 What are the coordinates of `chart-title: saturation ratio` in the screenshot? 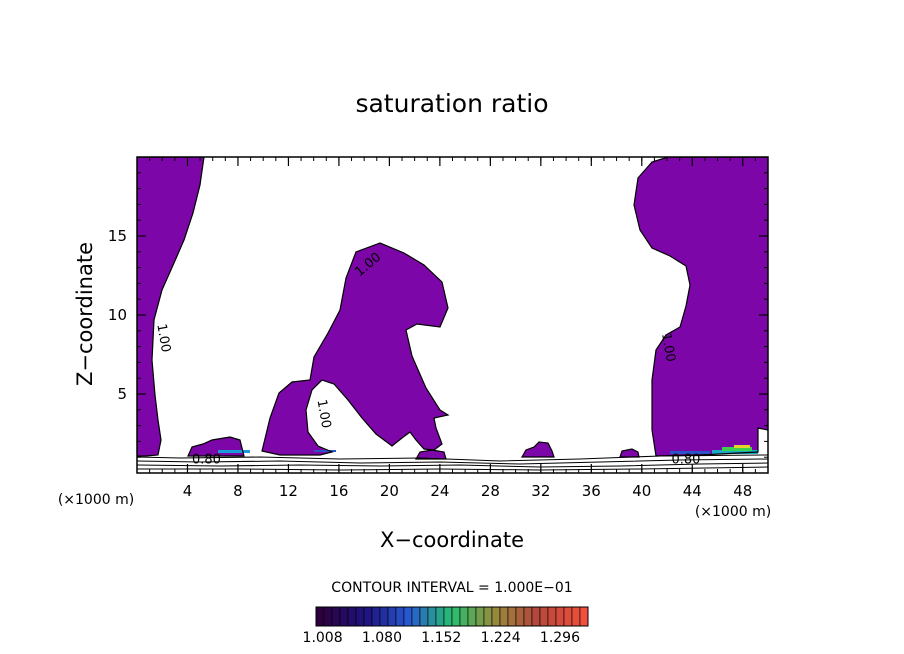 It's located at (451, 103).